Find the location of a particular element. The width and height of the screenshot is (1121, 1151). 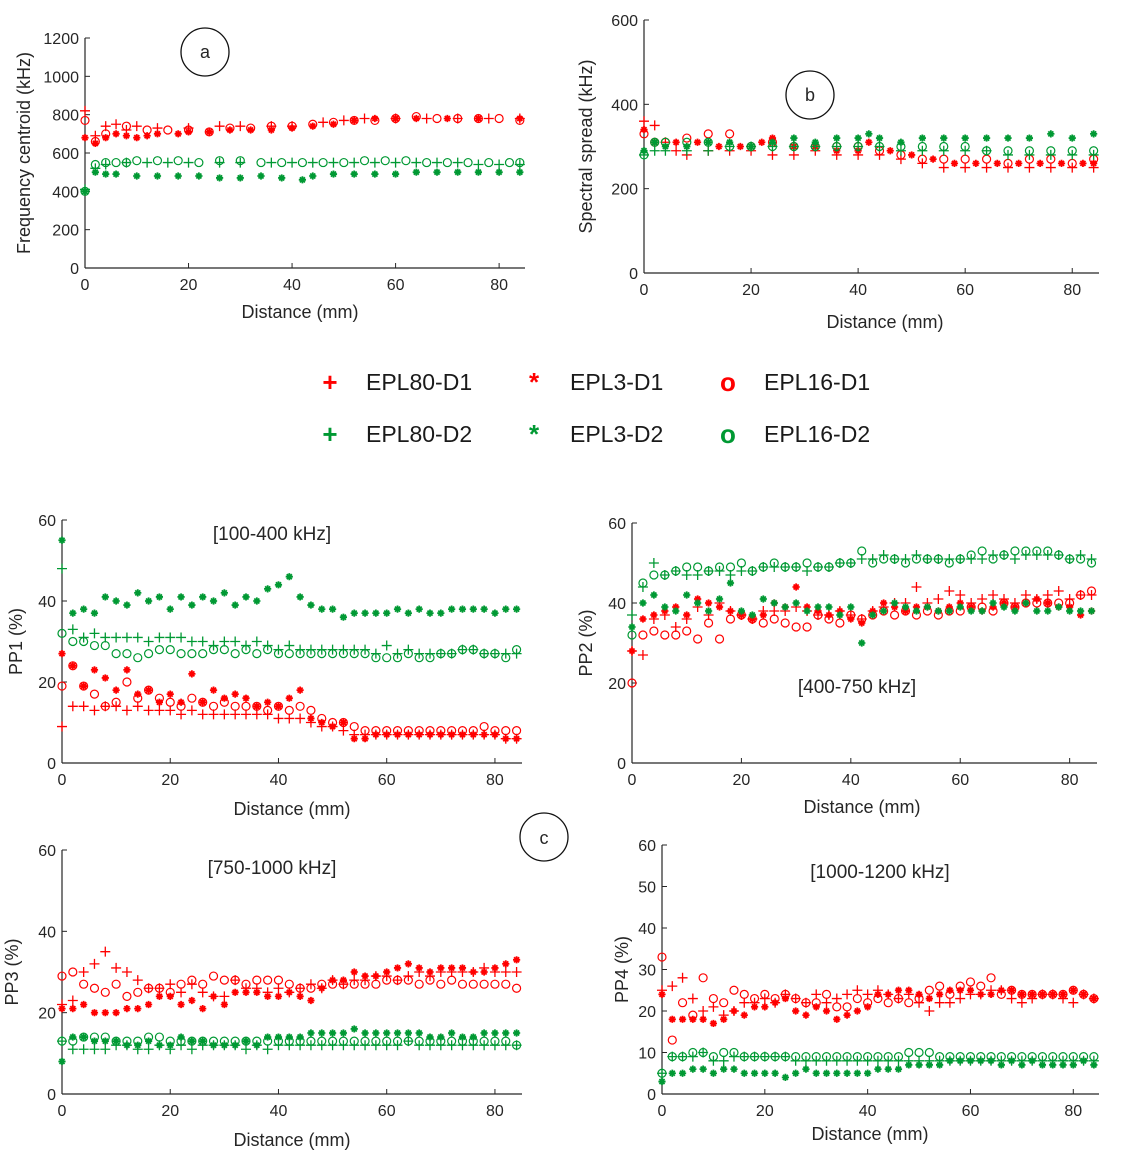

y-tick-label: 600 is located at coordinates (65, 154).